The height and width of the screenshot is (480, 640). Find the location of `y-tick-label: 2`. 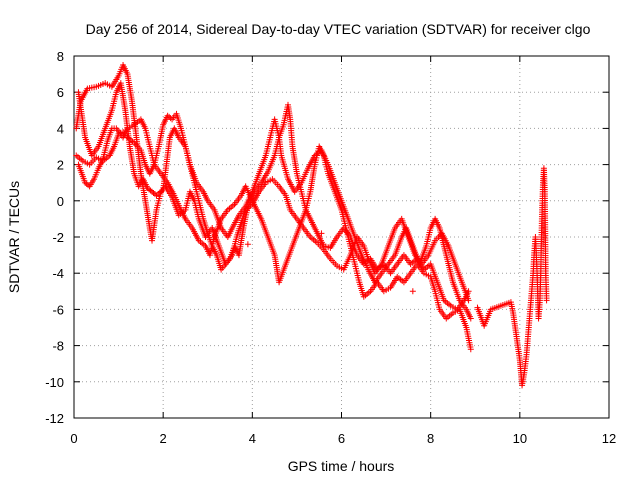

y-tick-label: 2 is located at coordinates (60, 165).